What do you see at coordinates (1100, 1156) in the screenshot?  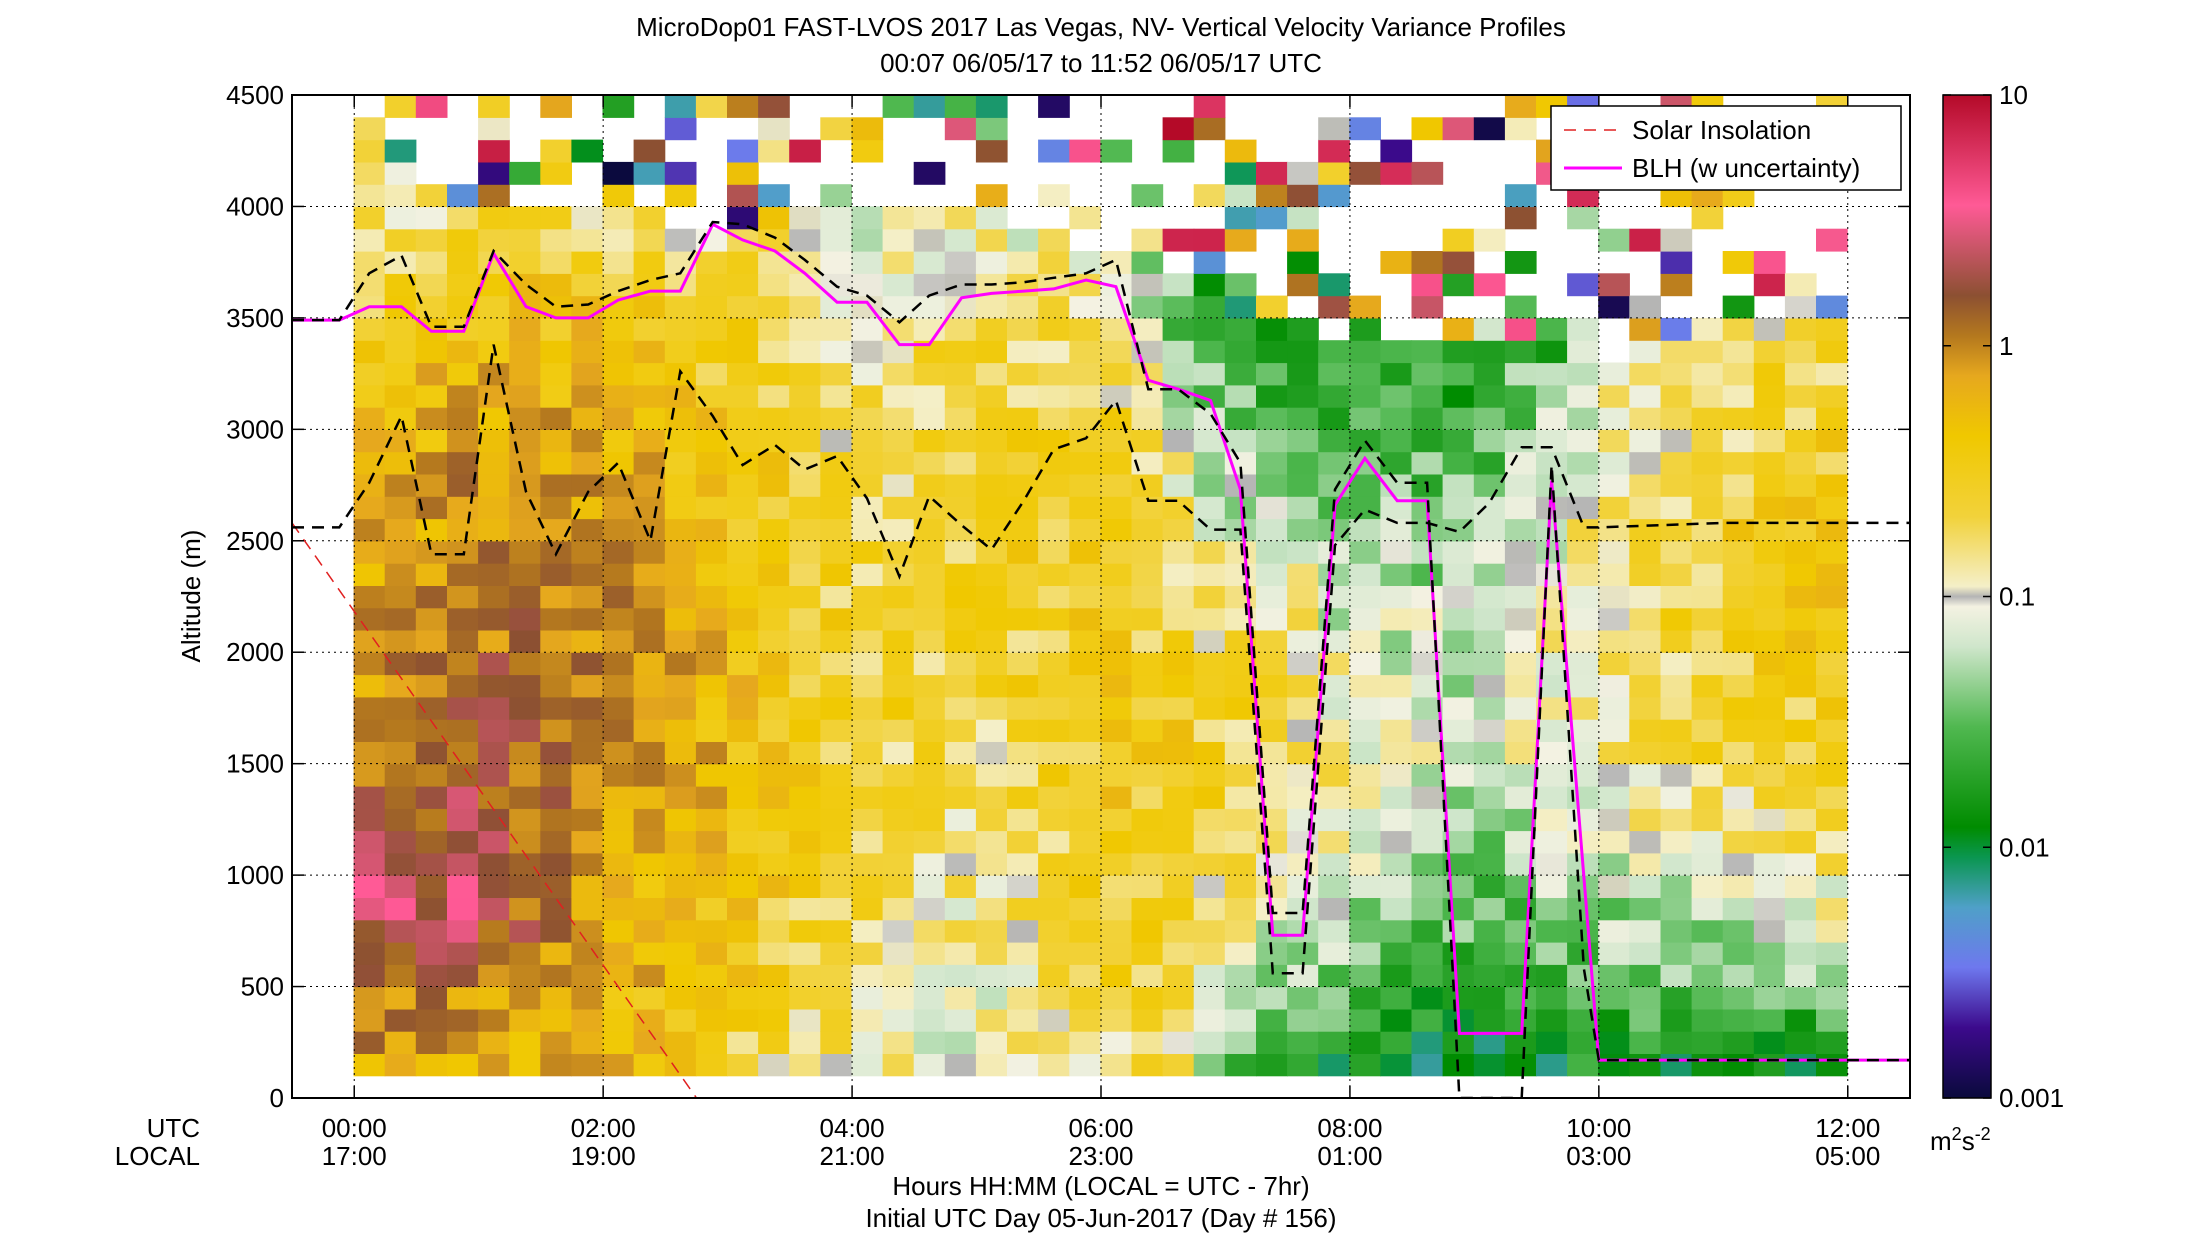 I see `x-tick-label-local: 23:00` at bounding box center [1100, 1156].